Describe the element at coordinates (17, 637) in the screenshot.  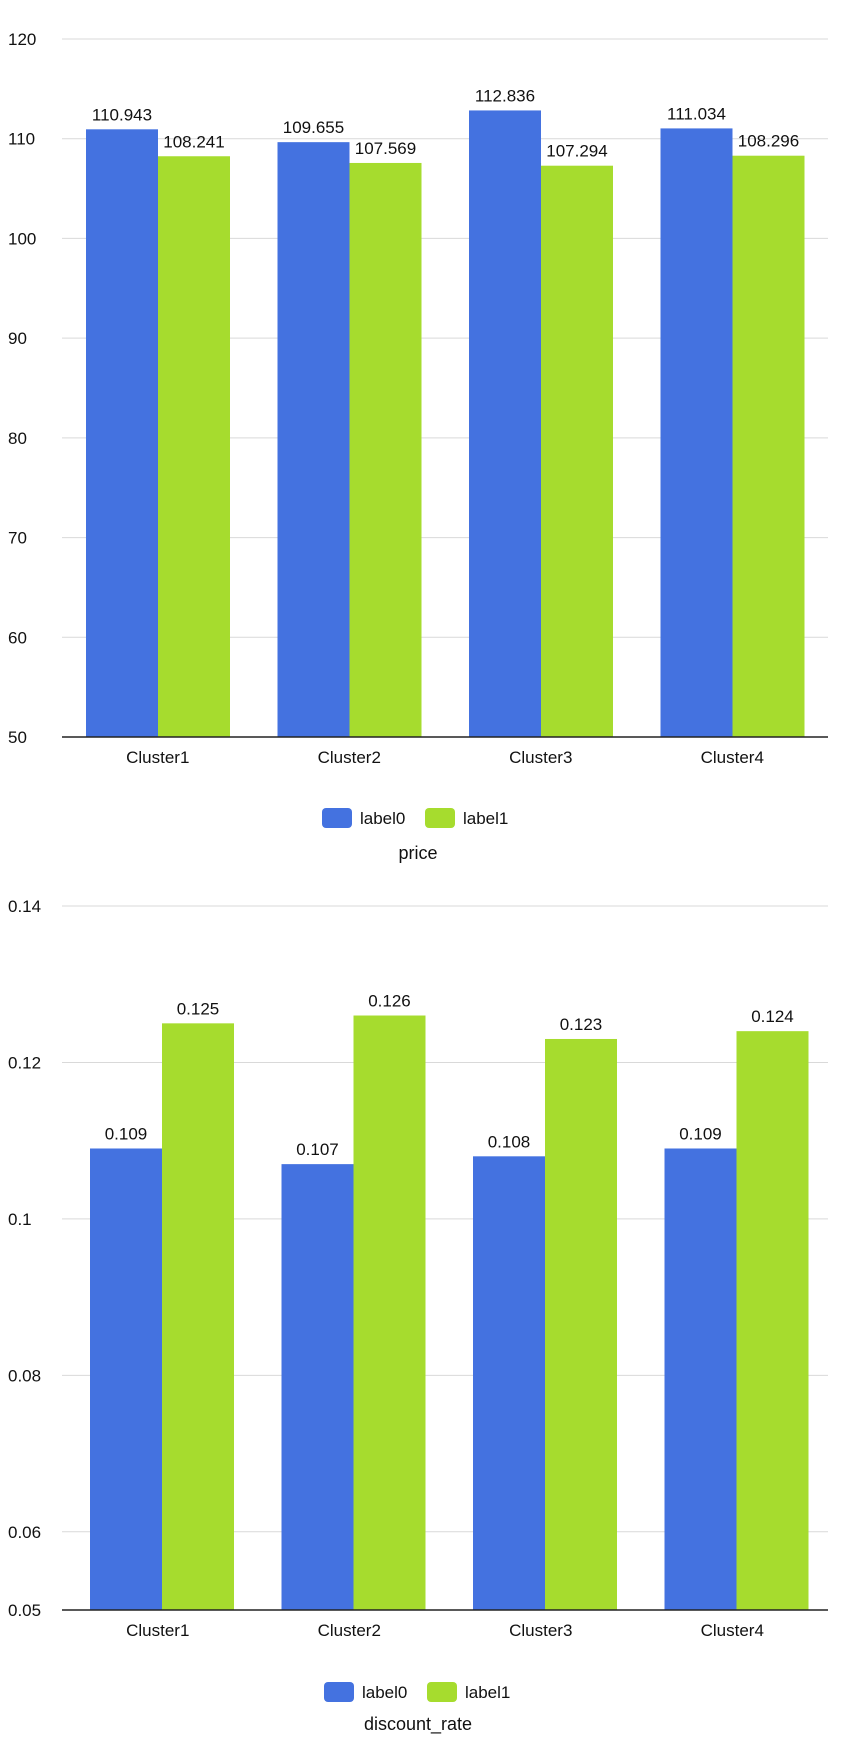
I see `y-tick-label: 60` at that location.